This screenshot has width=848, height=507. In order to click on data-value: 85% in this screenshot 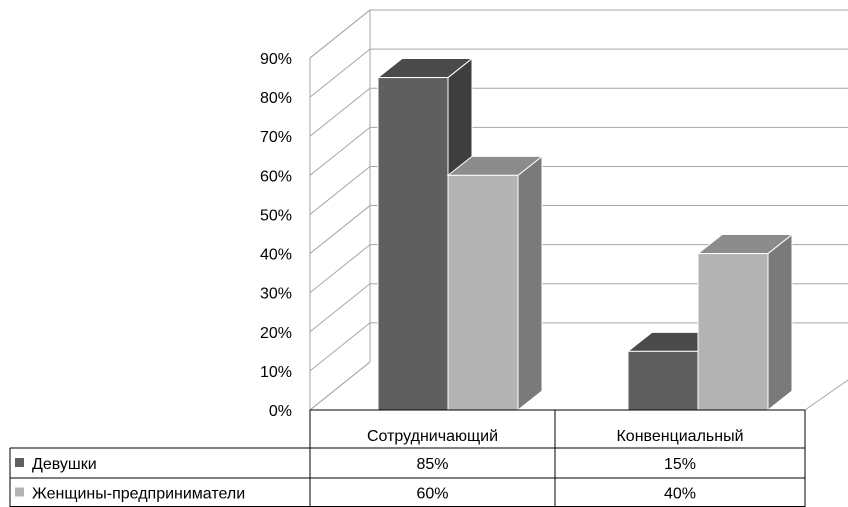, I will do `click(432, 464)`.